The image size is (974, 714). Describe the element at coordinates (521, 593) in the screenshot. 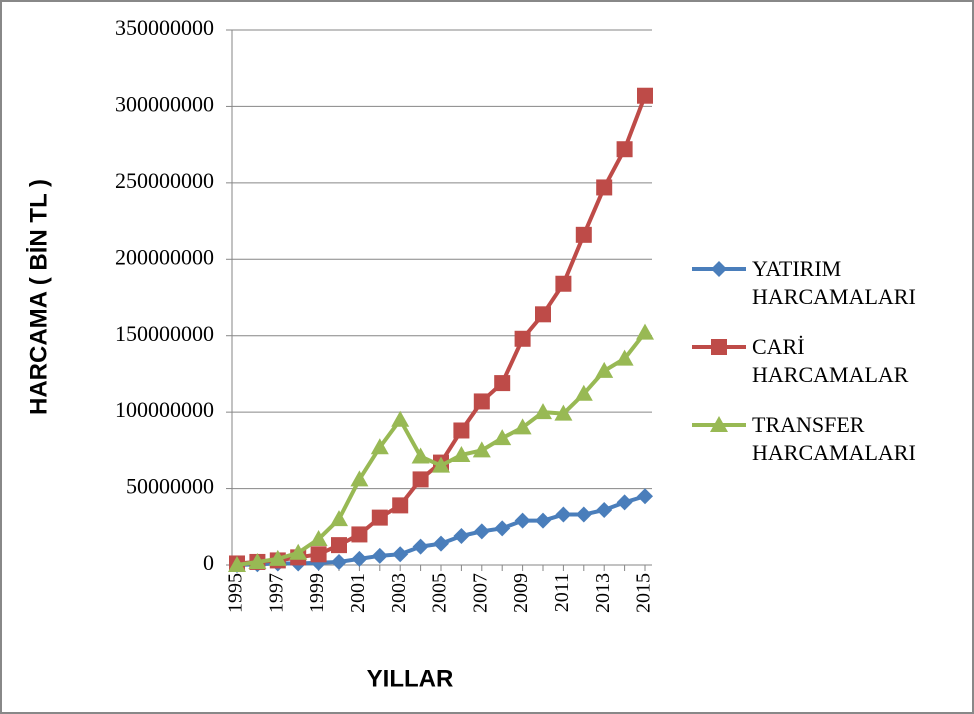

I see `x-tick-label: 2009` at that location.